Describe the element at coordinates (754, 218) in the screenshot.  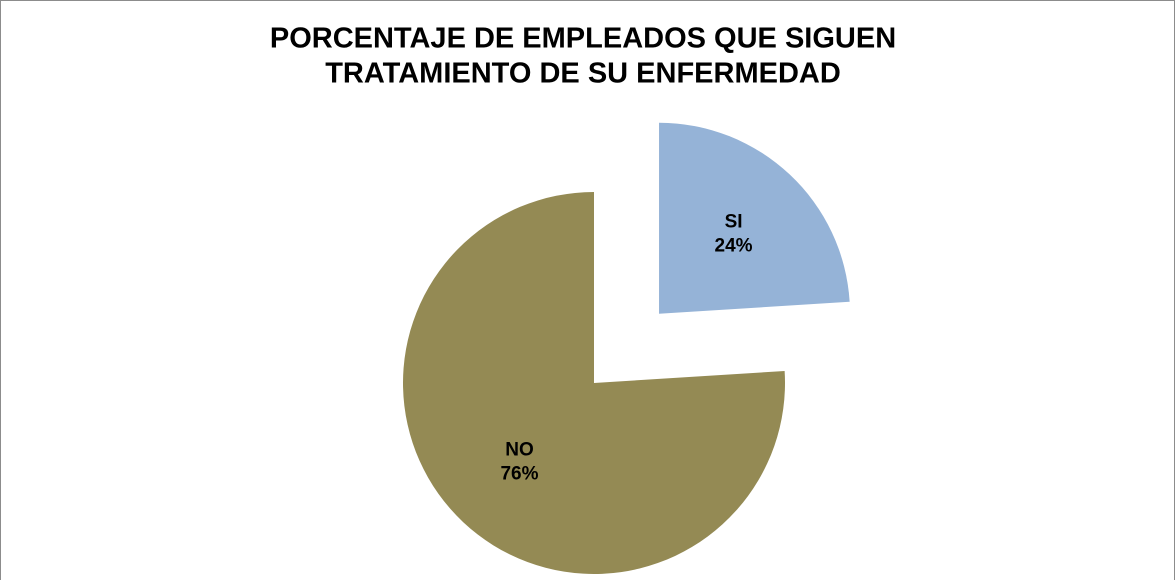
I see `pie-slice` at that location.